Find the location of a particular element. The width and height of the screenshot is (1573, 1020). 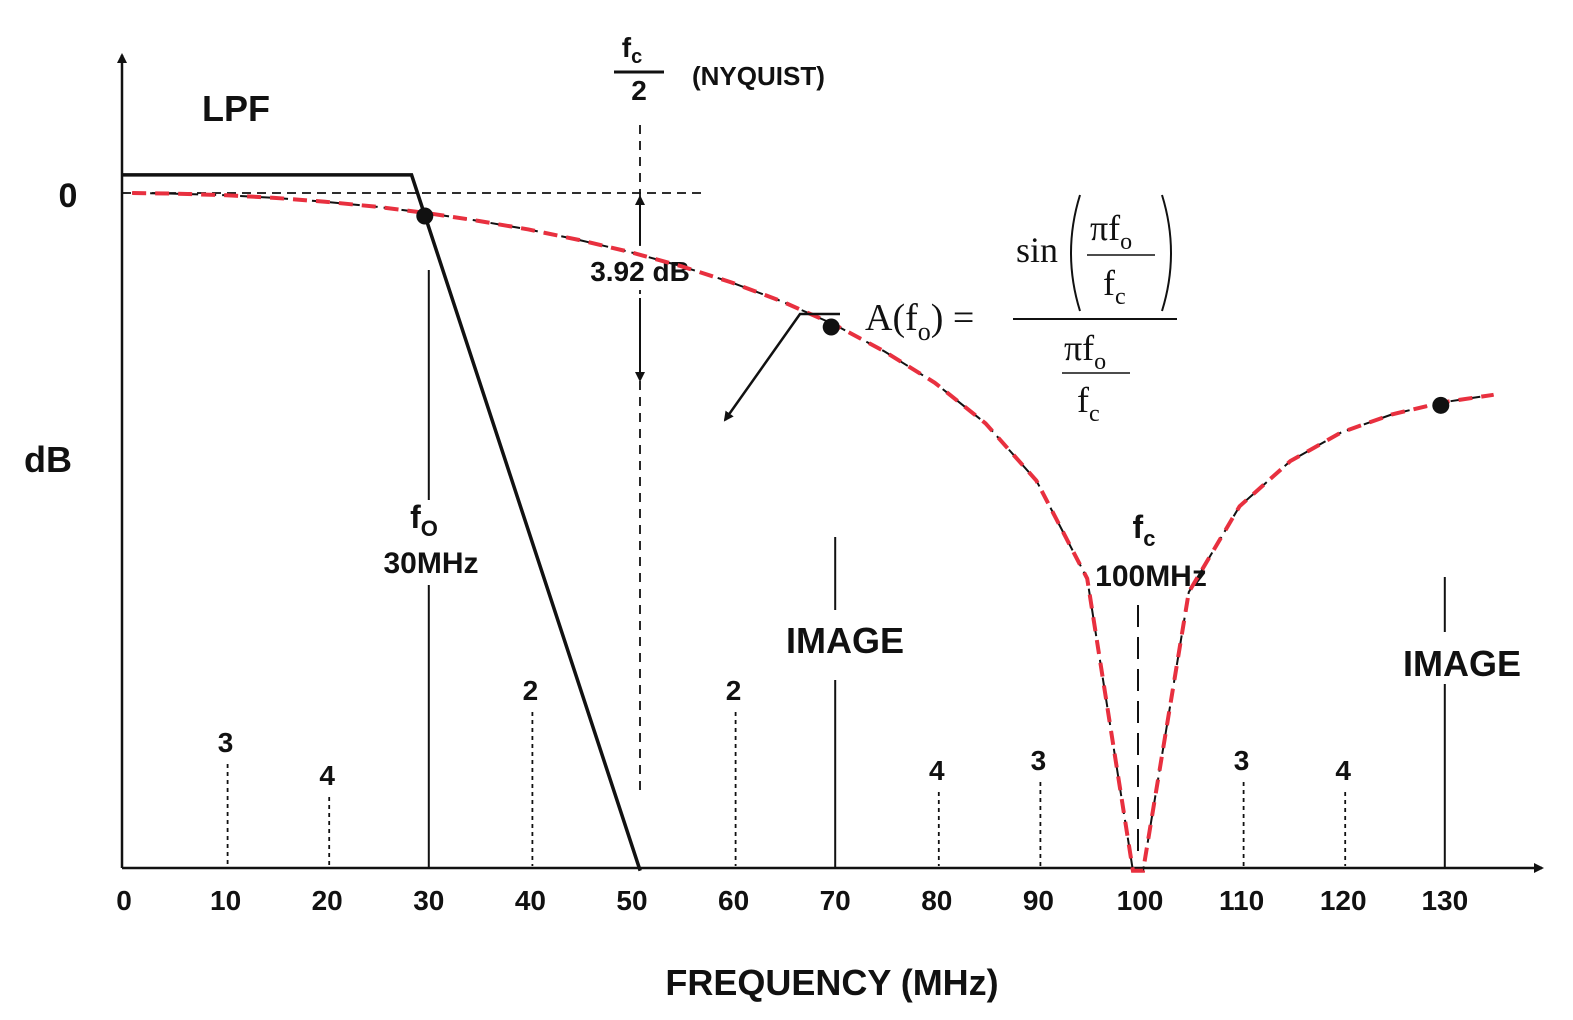

x-tick-label: 80 is located at coordinates (936, 900).